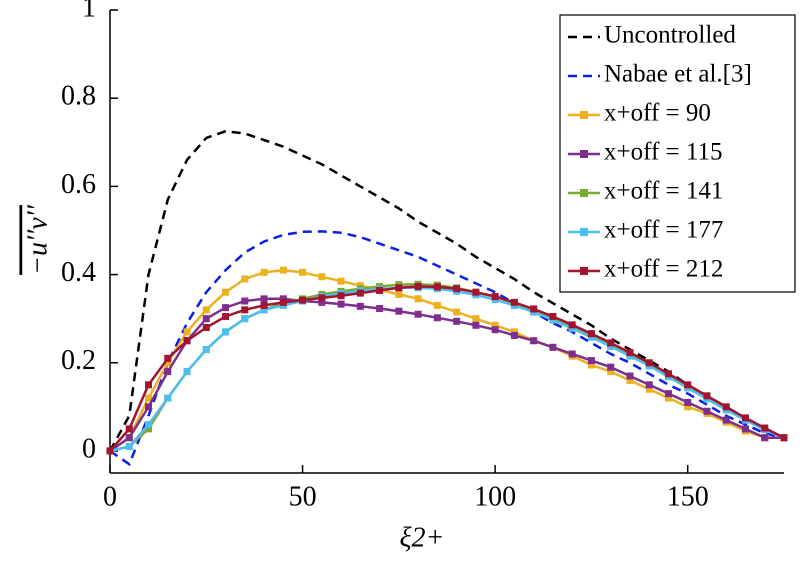  I want to click on y-tick-label: 0.8, so click(78, 96).